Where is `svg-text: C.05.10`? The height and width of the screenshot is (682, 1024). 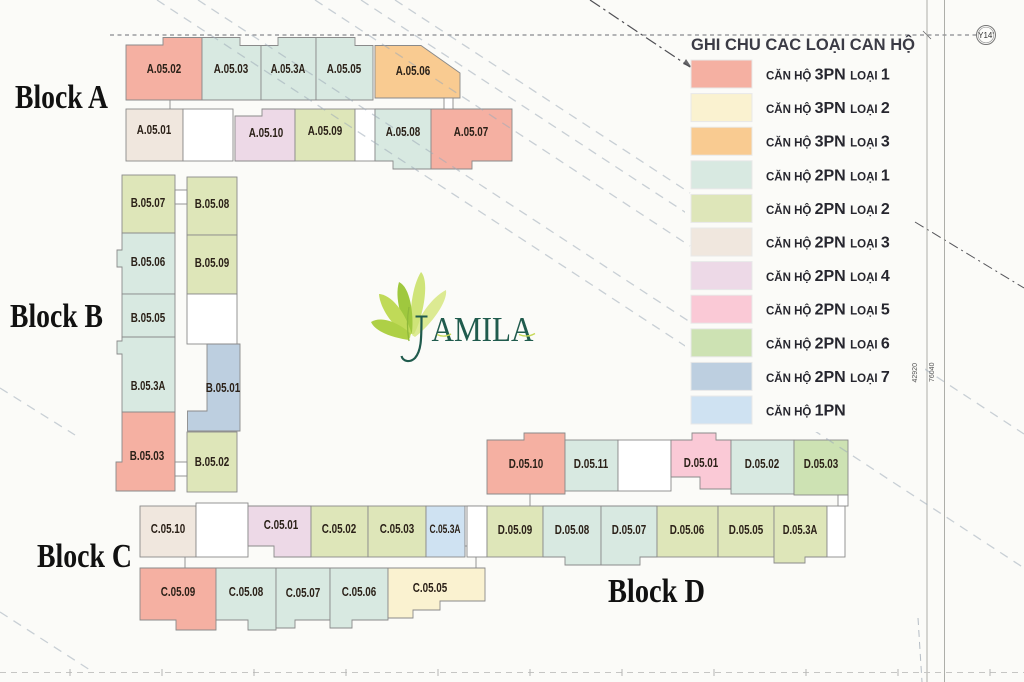 svg-text: C.05.10 is located at coordinates (168, 528).